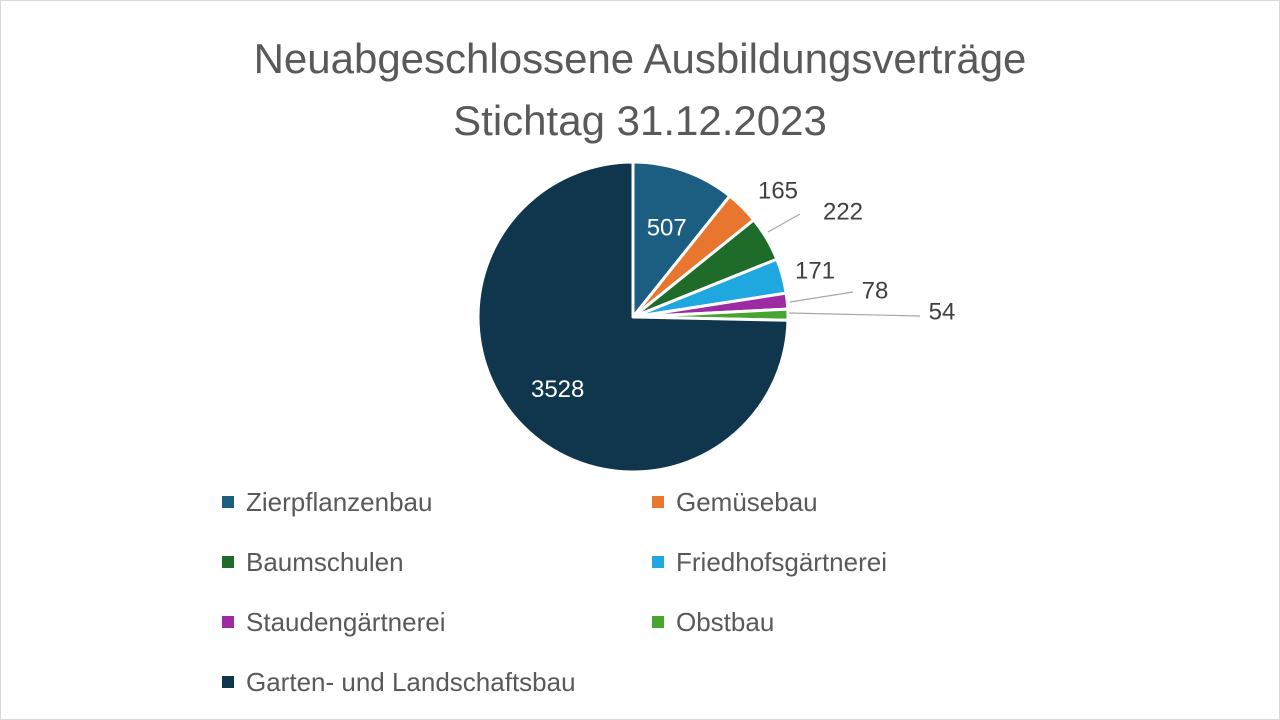 The image size is (1280, 720). Describe the element at coordinates (411, 681) in the screenshot. I see `legend-label: Garten- und Landschaftsbau` at that location.